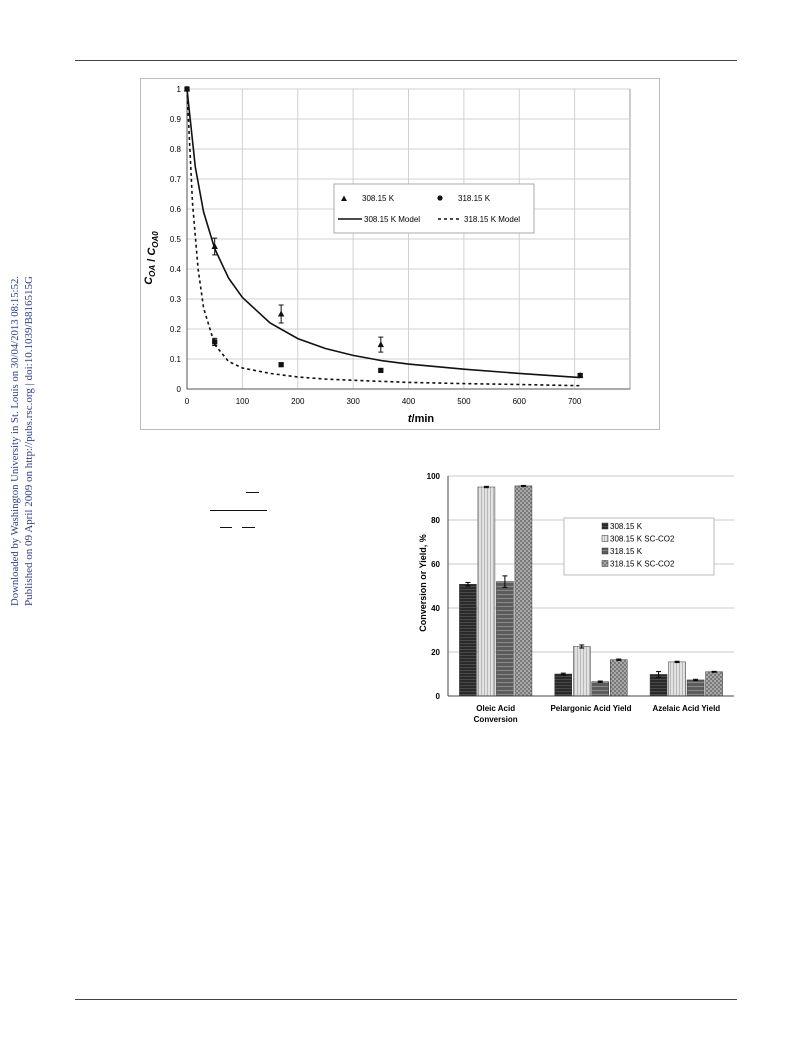 Image resolution: width=793 pixels, height=1039 pixels. What do you see at coordinates (495, 708) in the screenshot?
I see `x-category-label: Oleic Acid` at bounding box center [495, 708].